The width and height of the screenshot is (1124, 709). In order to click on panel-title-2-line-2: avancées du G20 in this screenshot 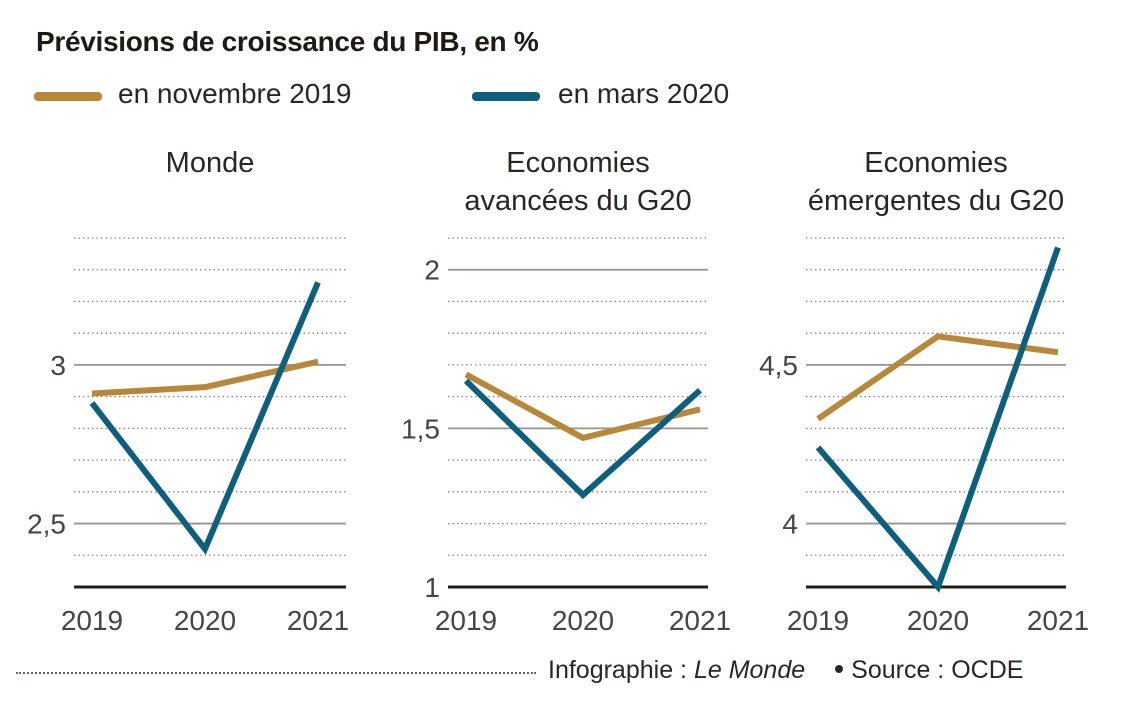, I will do `click(577, 201)`.